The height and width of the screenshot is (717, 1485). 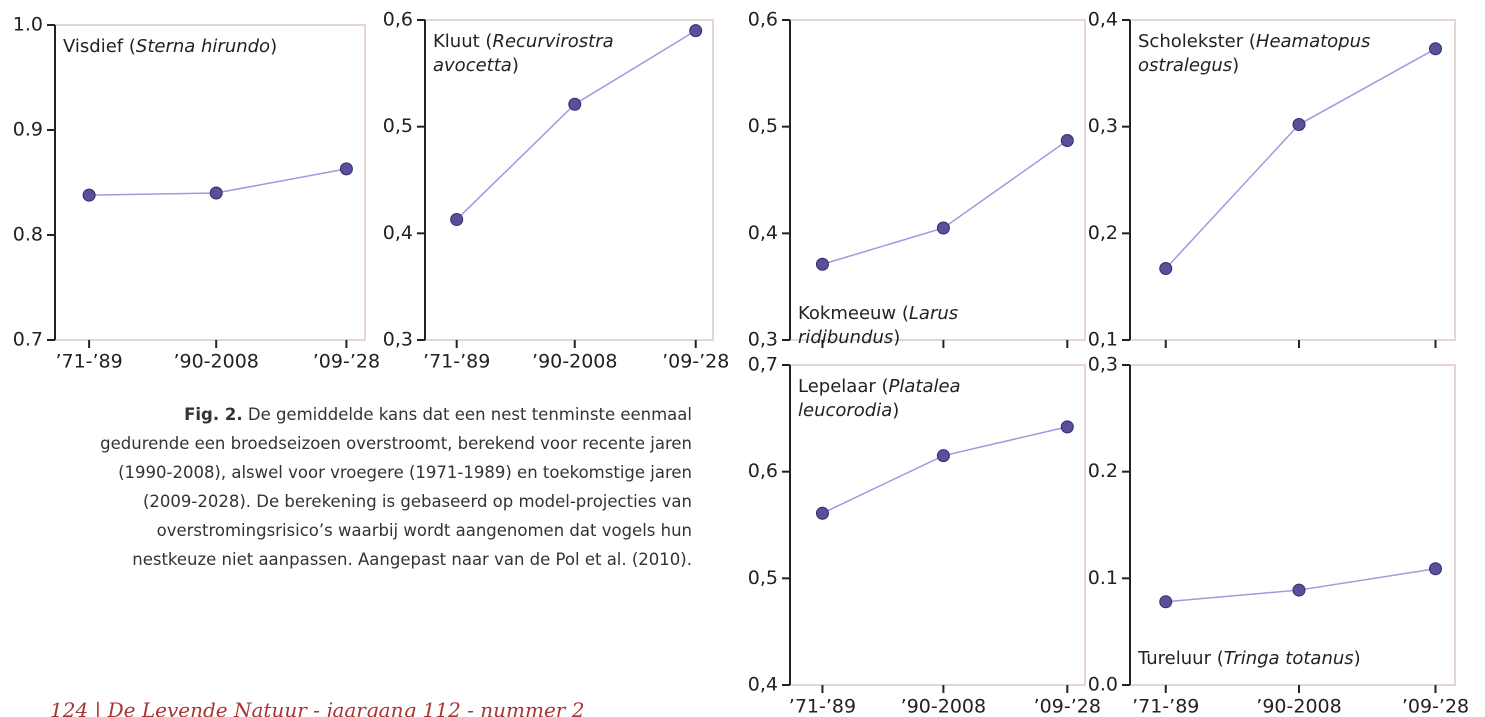 I want to click on y-tick-label: 0.7, so click(x=28, y=340).